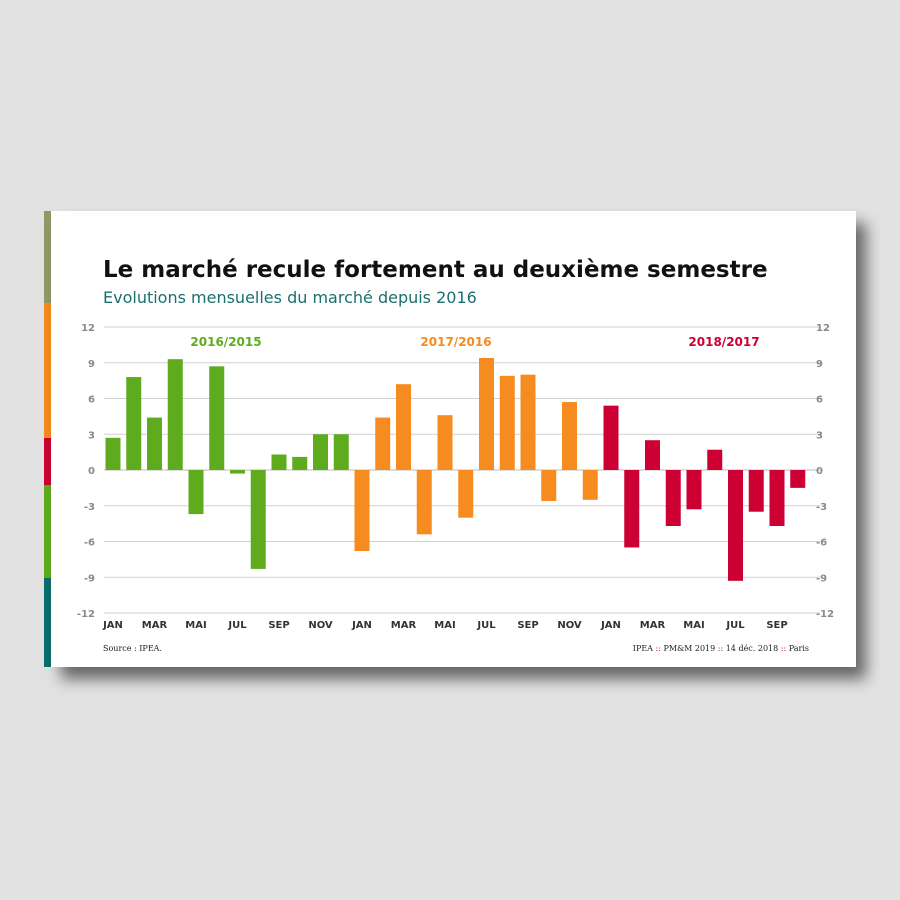 The height and width of the screenshot is (900, 900). Describe the element at coordinates (88, 328) in the screenshot. I see `y-tick-label-left: 12` at that location.